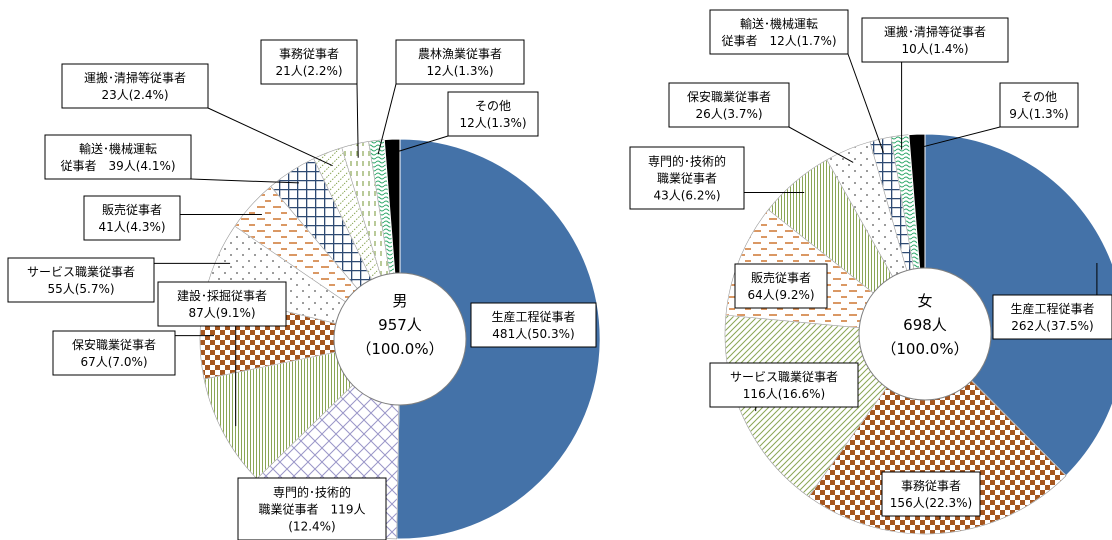 This screenshot has width=1112, height=540. What do you see at coordinates (931, 494) in the screenshot?
I see `slice-label: 事務従事者 156人(22.3%)` at bounding box center [931, 494].